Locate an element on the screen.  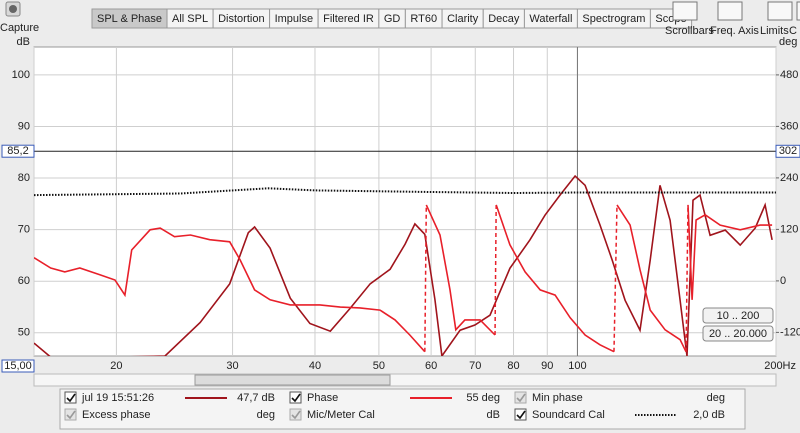
tab-label: Clarity is located at coordinates (463, 19).